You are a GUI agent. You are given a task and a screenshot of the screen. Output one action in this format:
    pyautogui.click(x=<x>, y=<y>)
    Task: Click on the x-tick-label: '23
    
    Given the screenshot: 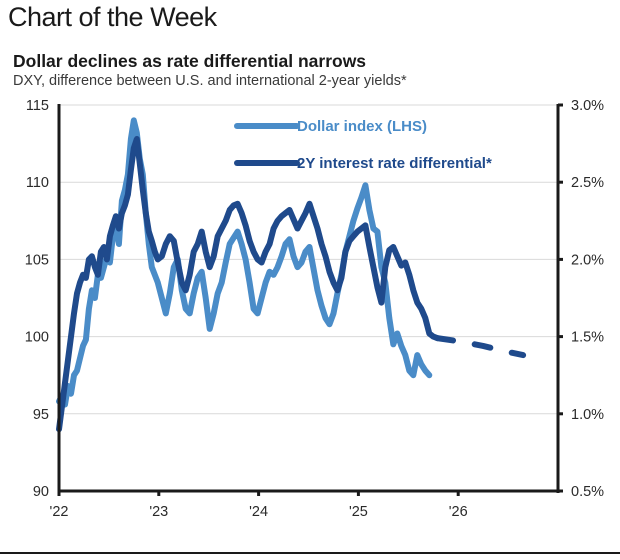 What is the action you would take?
    pyautogui.click(x=158, y=512)
    